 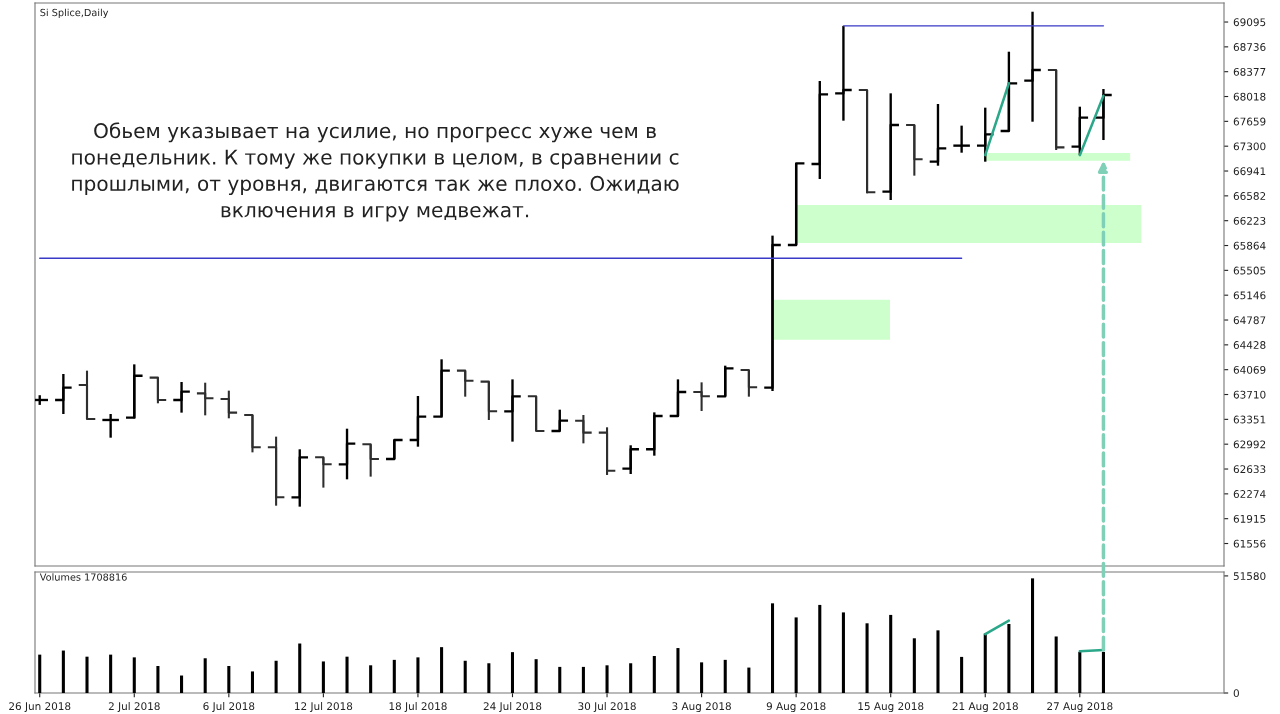 What do you see at coordinates (40, 707) in the screenshot?
I see `x-tick-label: 26 Jun 2018` at bounding box center [40, 707].